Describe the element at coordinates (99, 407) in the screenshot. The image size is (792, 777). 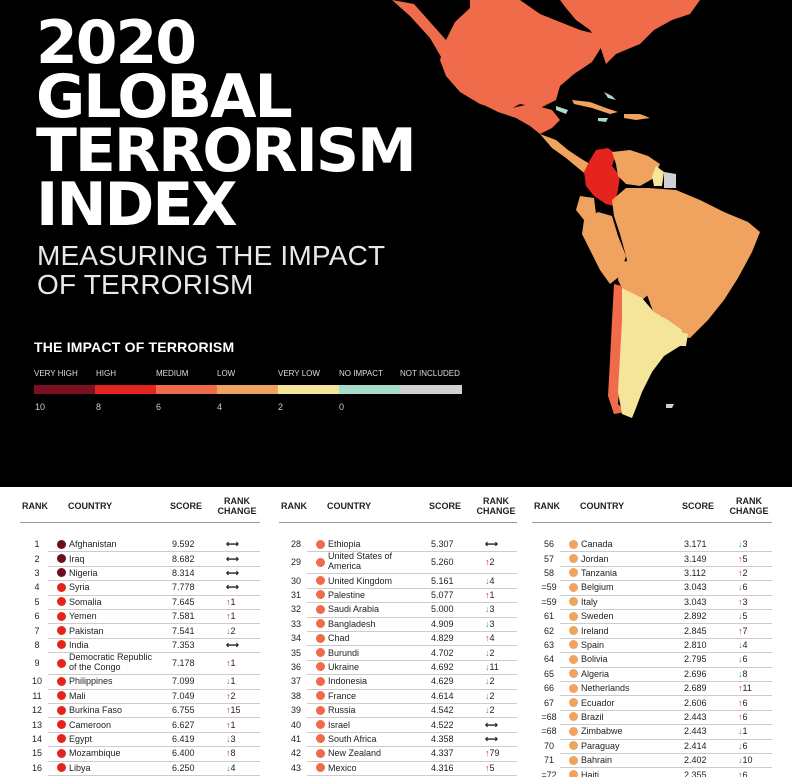
I see `legend-scale-8: 8` at that location.